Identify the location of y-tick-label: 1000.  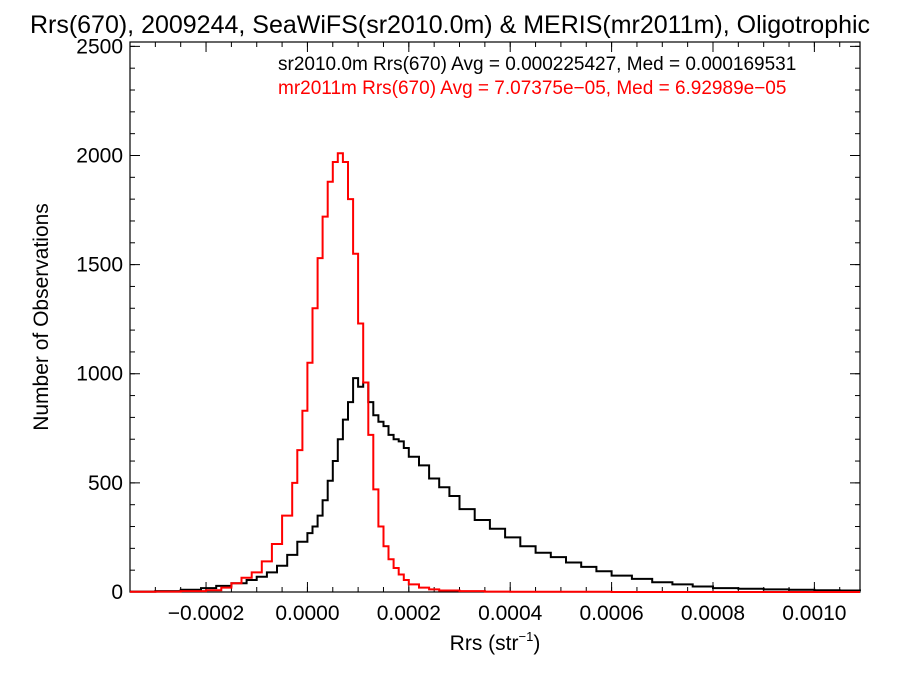
(99, 374).